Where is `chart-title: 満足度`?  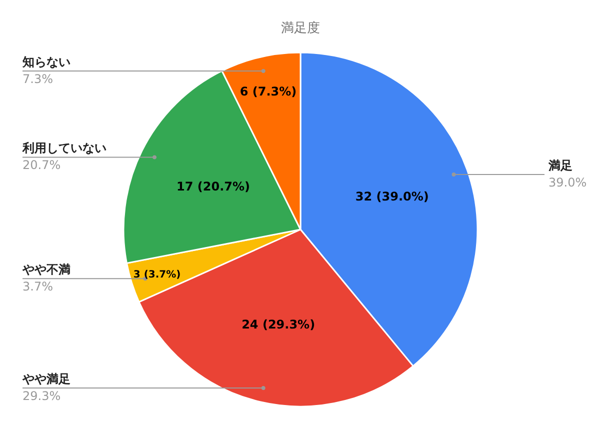 chart-title: 満足度 is located at coordinates (300, 28).